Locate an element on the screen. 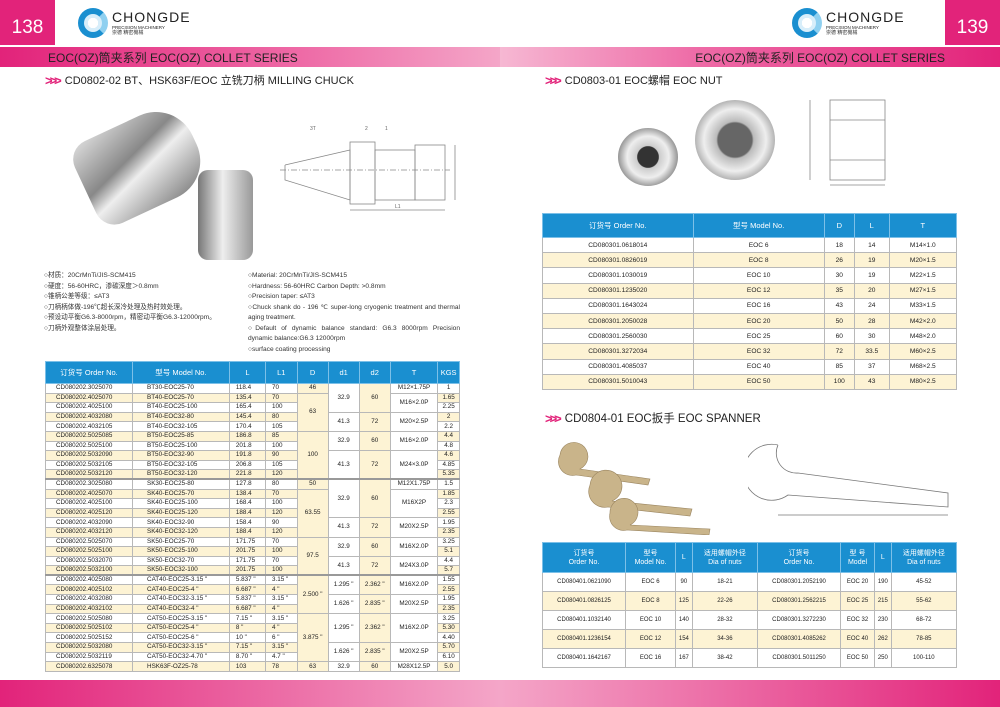  model-no: SK30-EOC25-80 is located at coordinates (181, 484).